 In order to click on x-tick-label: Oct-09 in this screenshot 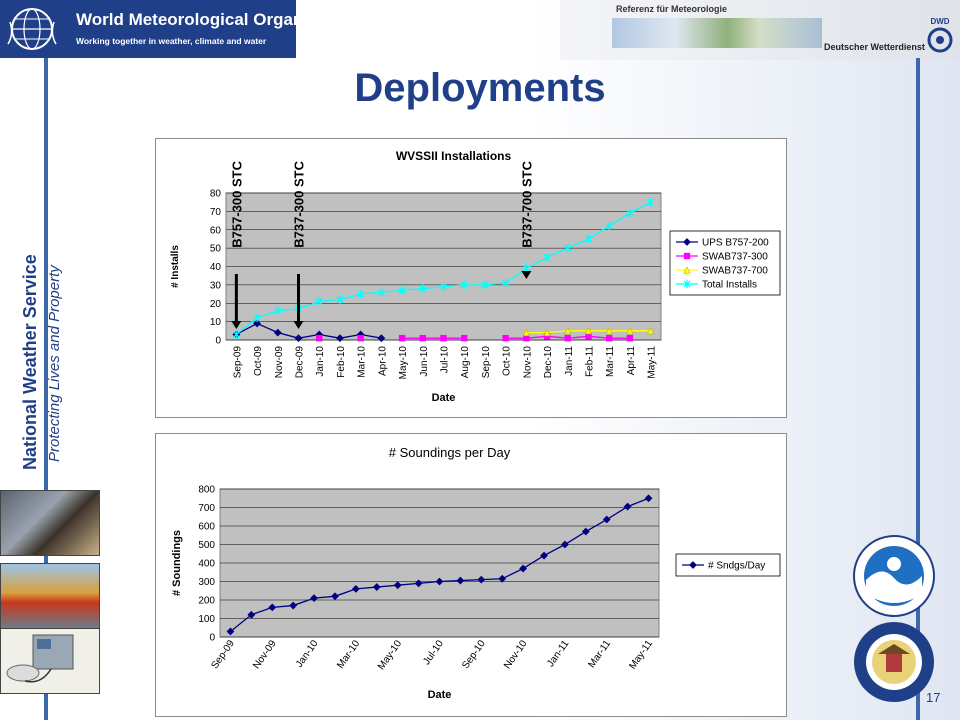, I will do `click(258, 361)`.